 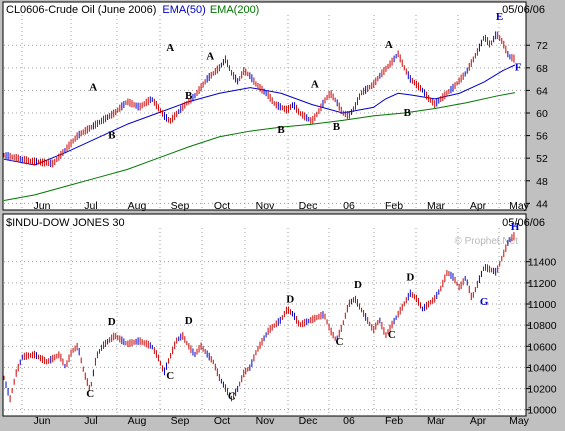 What do you see at coordinates (290, 299) in the screenshot?
I see `dow-jones-pattern-label-5: D` at bounding box center [290, 299].